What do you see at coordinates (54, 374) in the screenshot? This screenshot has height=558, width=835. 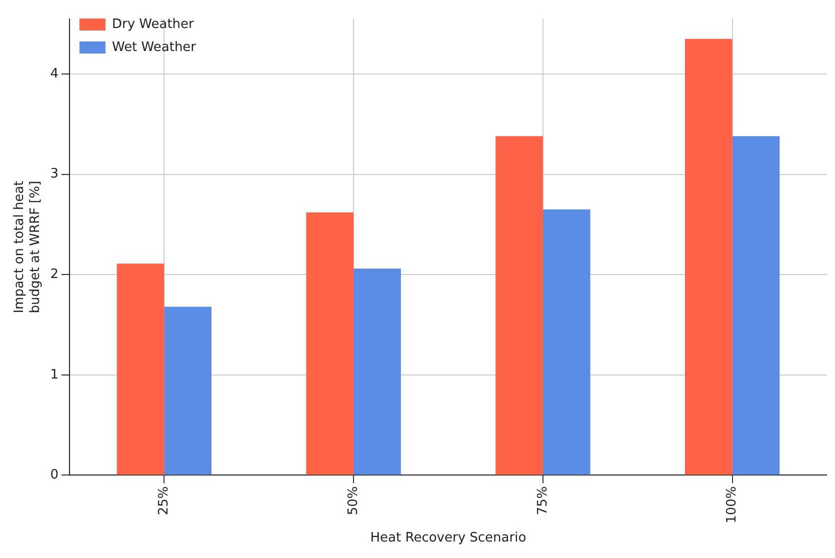 I see `y-tick-label: 1` at bounding box center [54, 374].